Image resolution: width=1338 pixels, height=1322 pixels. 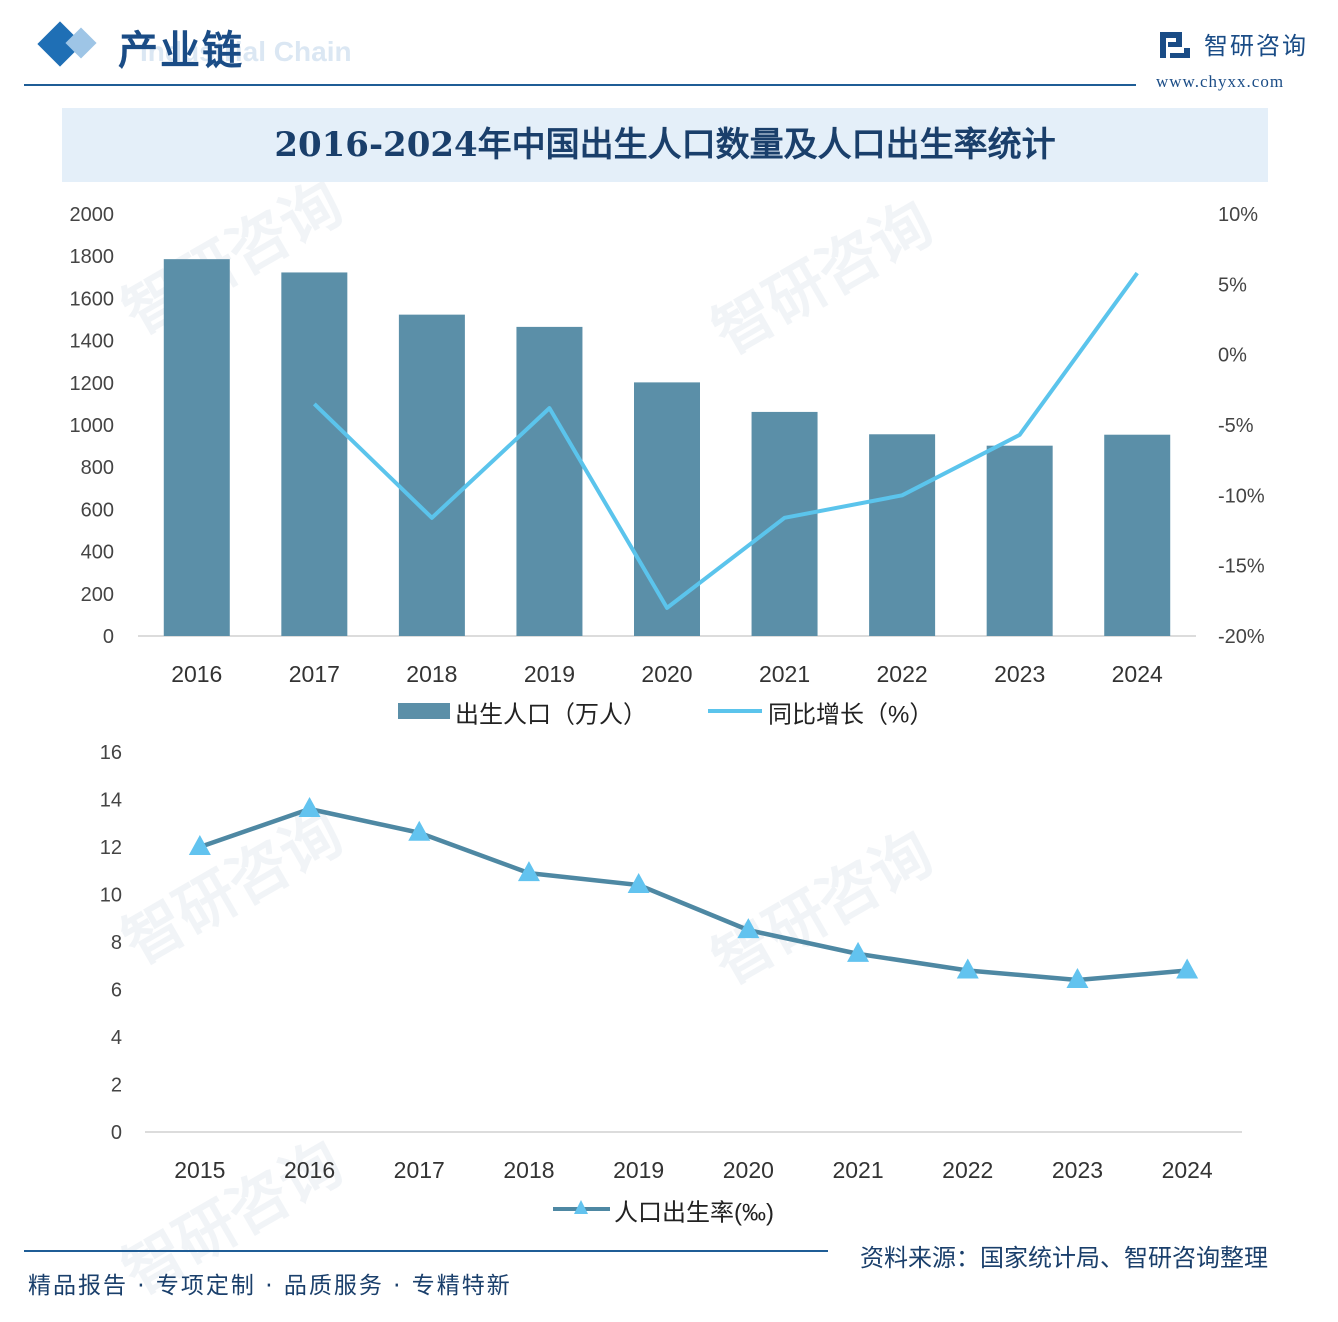 What do you see at coordinates (116, 1133) in the screenshot?
I see `y-tick-label: 0` at bounding box center [116, 1133].